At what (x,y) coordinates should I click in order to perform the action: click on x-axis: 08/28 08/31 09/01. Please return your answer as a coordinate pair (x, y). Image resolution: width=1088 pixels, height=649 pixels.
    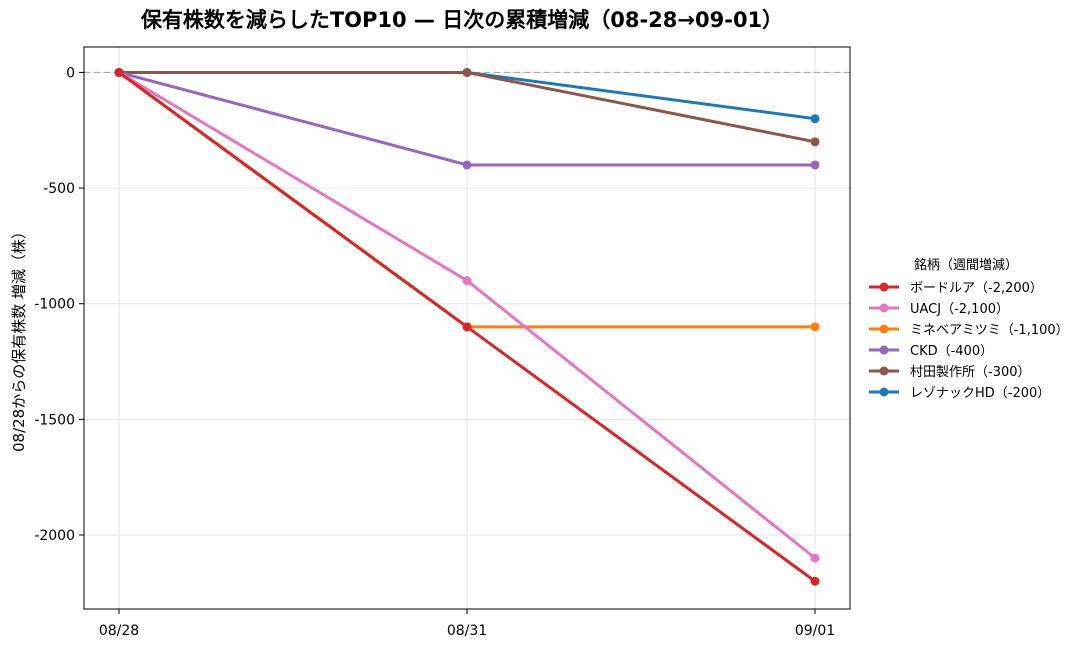
    Looking at the image, I should click on (467, 624).